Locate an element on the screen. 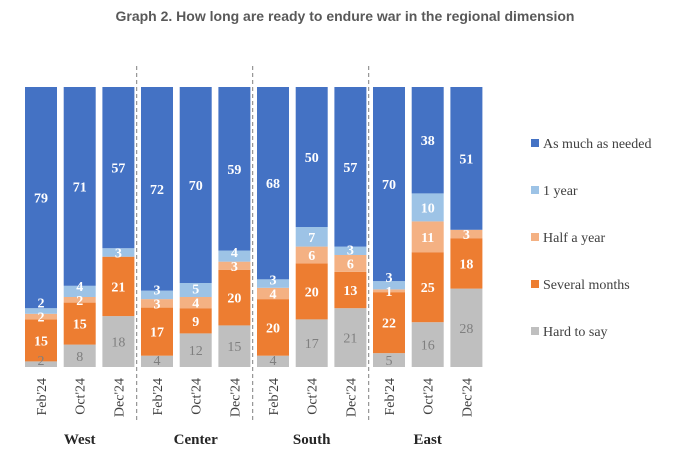  group-label: South is located at coordinates (312, 440).